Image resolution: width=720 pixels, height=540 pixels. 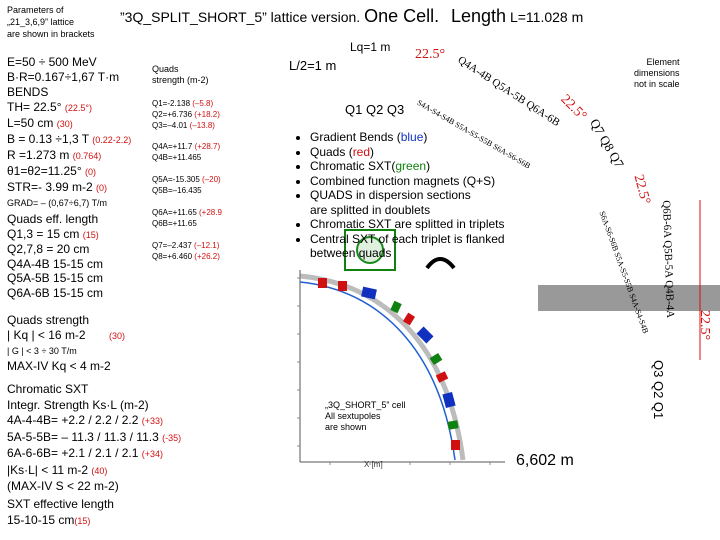 What do you see at coordinates (186, 152) in the screenshot?
I see `q4-values: Q4A=+11.7 (+28.7) Q4B=+11.465` at bounding box center [186, 152].